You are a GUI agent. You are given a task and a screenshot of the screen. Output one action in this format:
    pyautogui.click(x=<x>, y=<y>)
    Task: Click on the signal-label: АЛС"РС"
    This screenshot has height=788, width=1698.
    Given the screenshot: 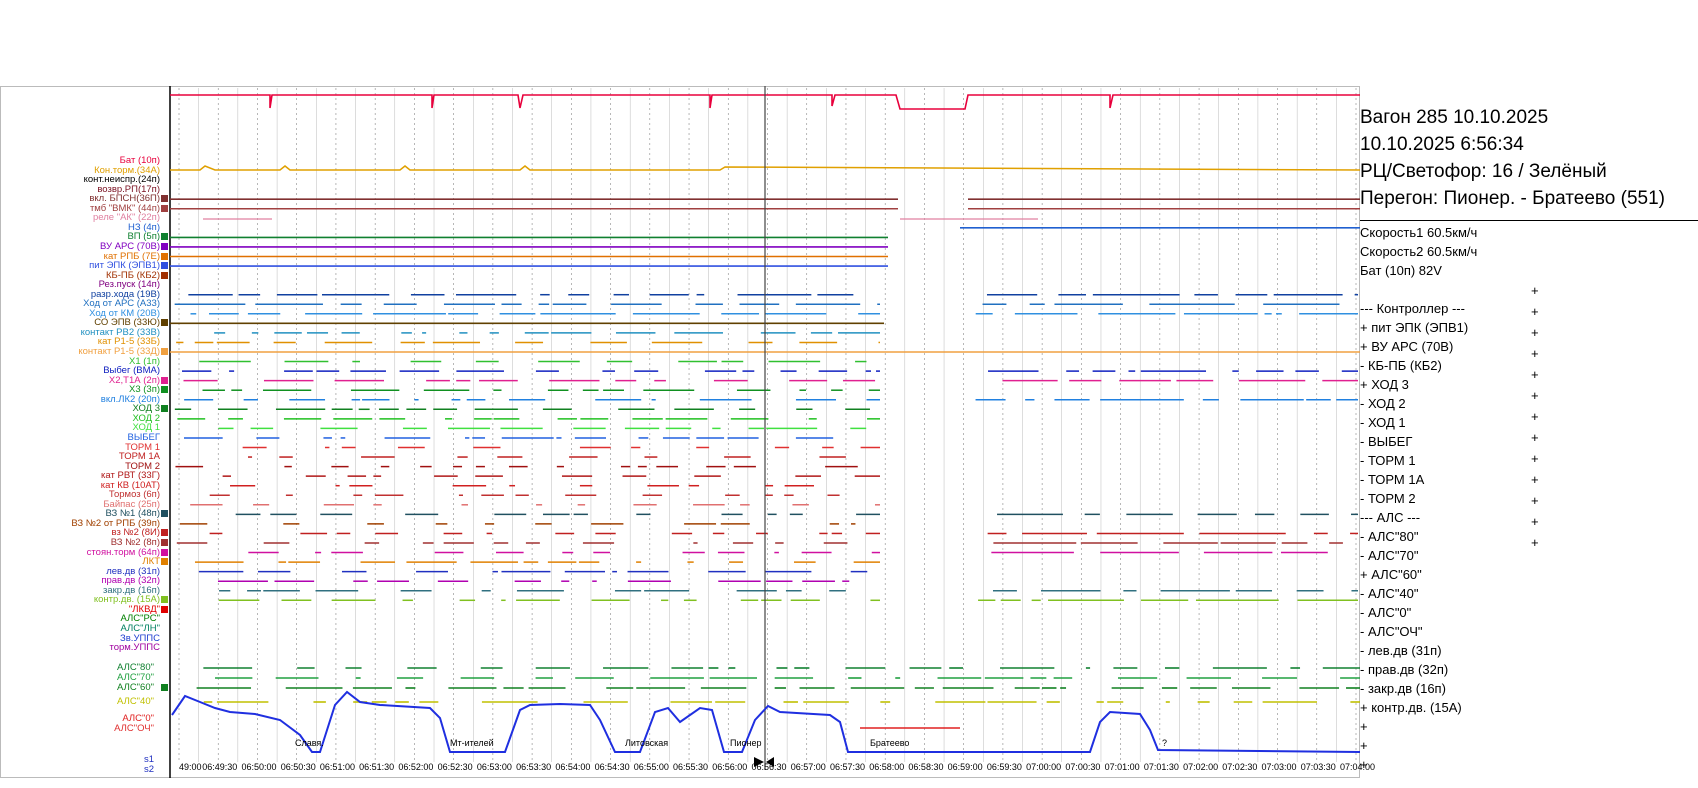 What is the action you would take?
    pyautogui.click(x=140, y=619)
    